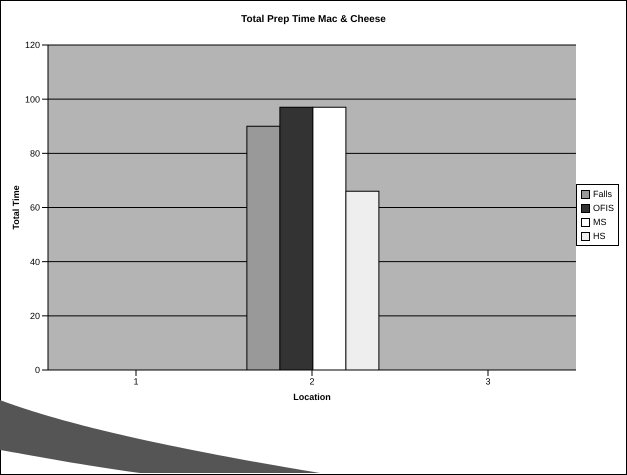 The width and height of the screenshot is (627, 475). I want to click on y-axis-title: Total Time, so click(16, 207).